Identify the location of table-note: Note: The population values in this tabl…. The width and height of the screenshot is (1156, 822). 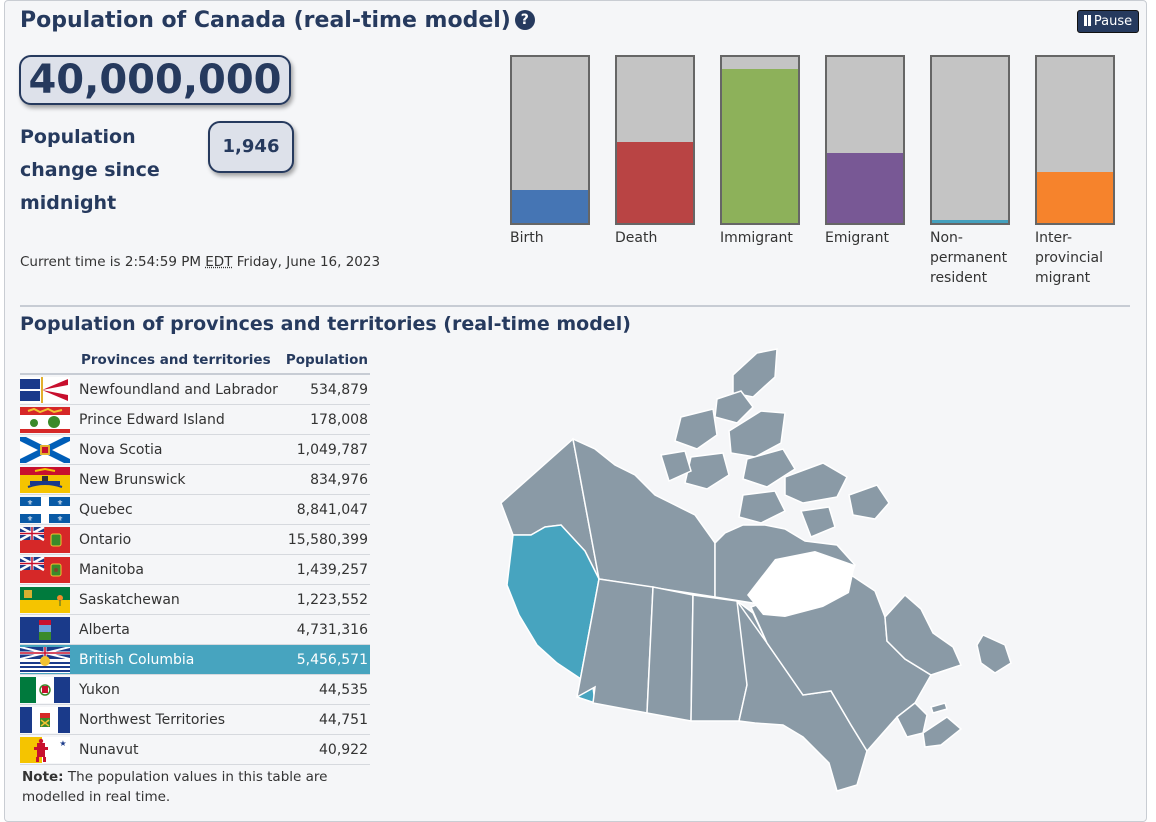
(175, 787).